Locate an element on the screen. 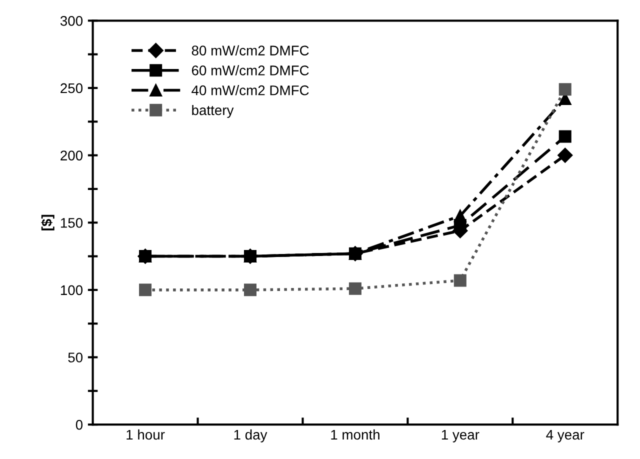 This screenshot has height=459, width=640. x-tick-label: 1 day is located at coordinates (251, 435).